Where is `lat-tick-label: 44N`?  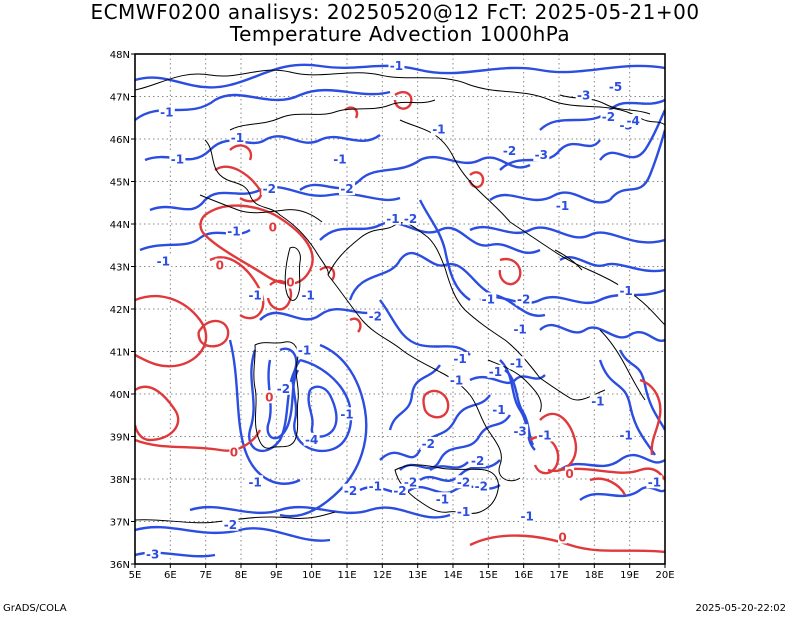 lat-tick-label: 44N is located at coordinates (120, 225).